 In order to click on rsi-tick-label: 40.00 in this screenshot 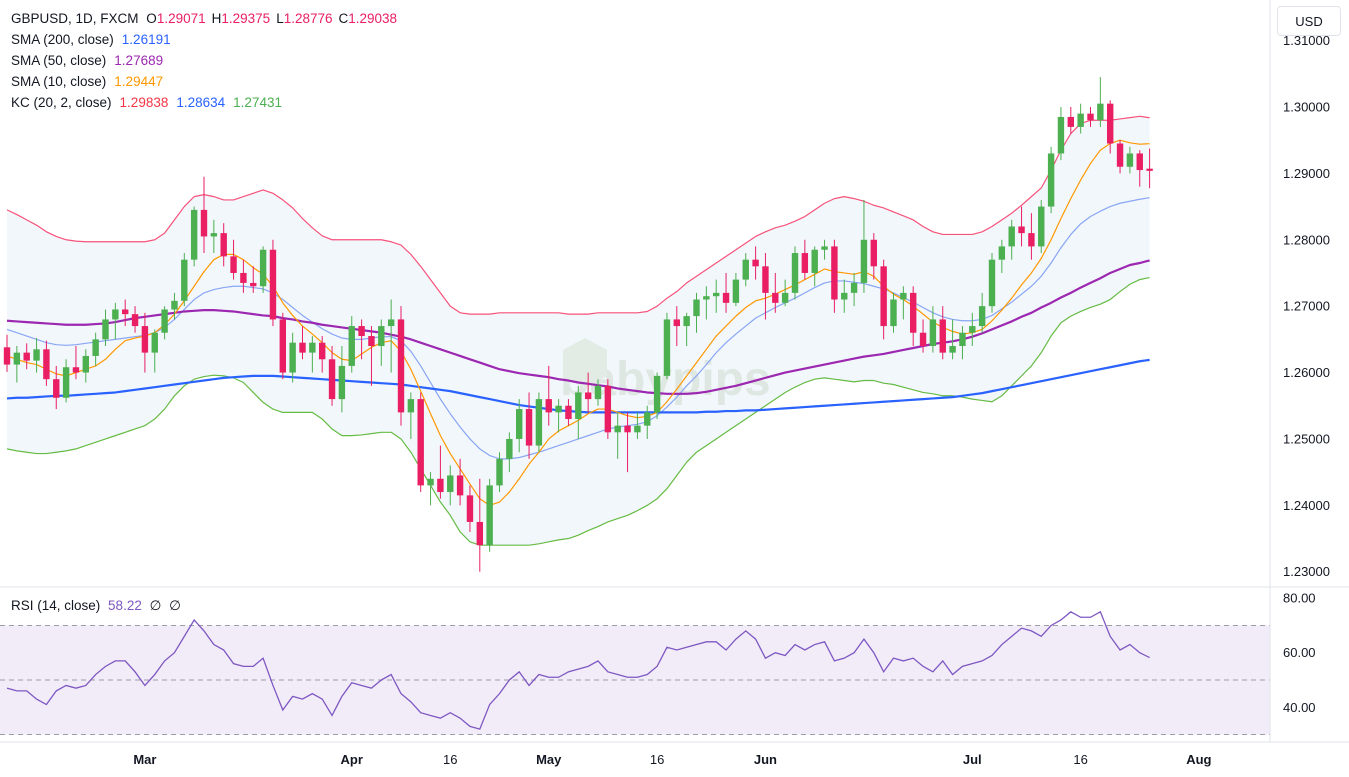, I will do `click(1299, 707)`.